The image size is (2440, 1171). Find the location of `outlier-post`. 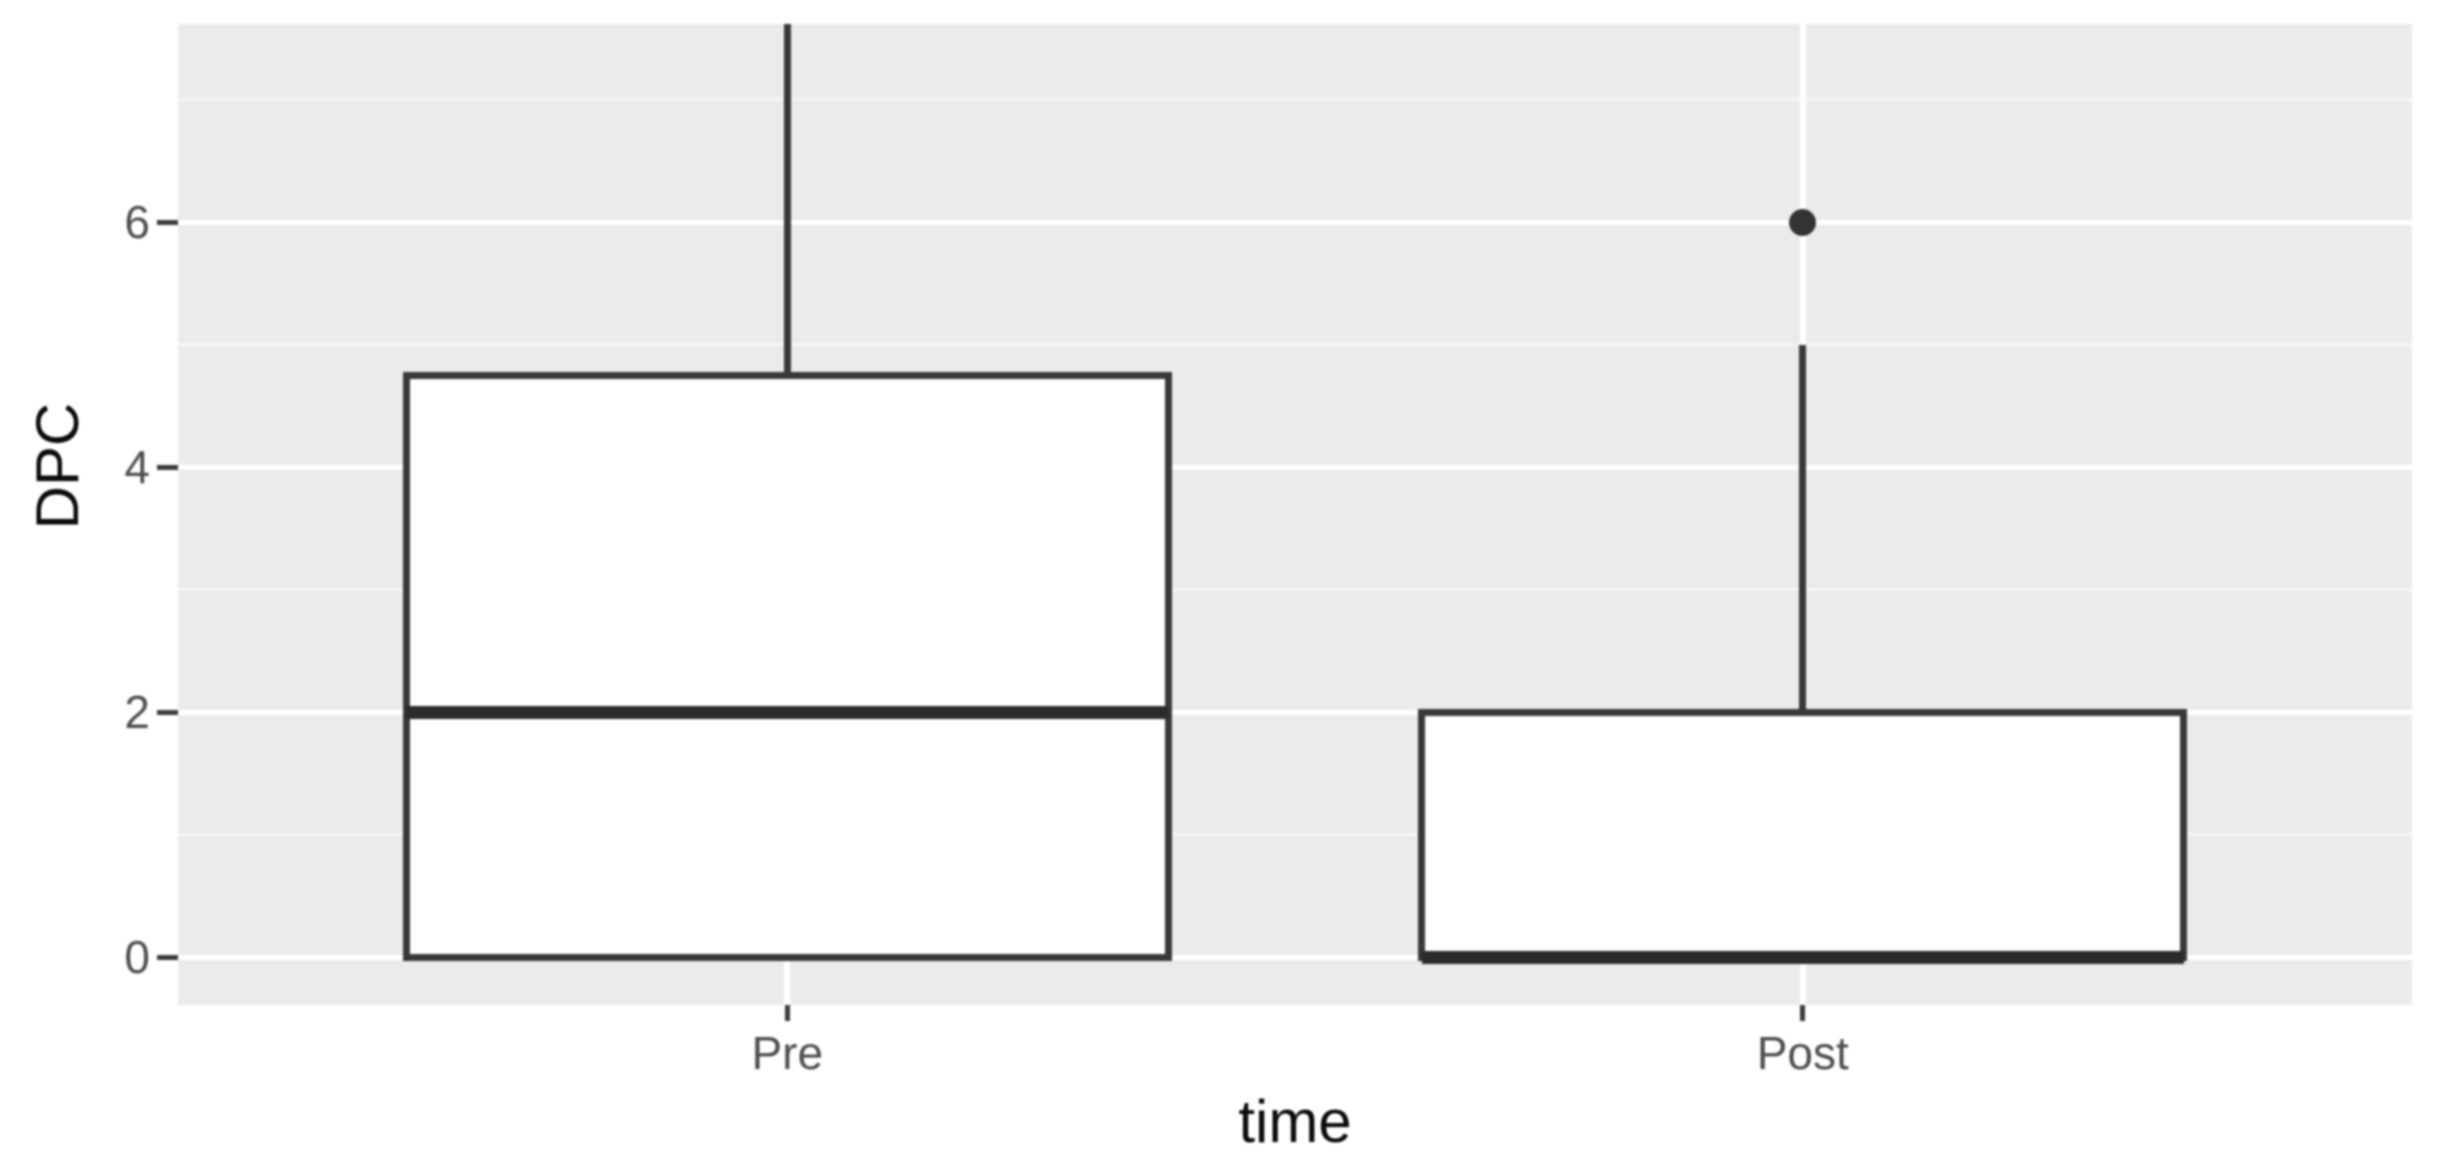

outlier-post is located at coordinates (1803, 222).